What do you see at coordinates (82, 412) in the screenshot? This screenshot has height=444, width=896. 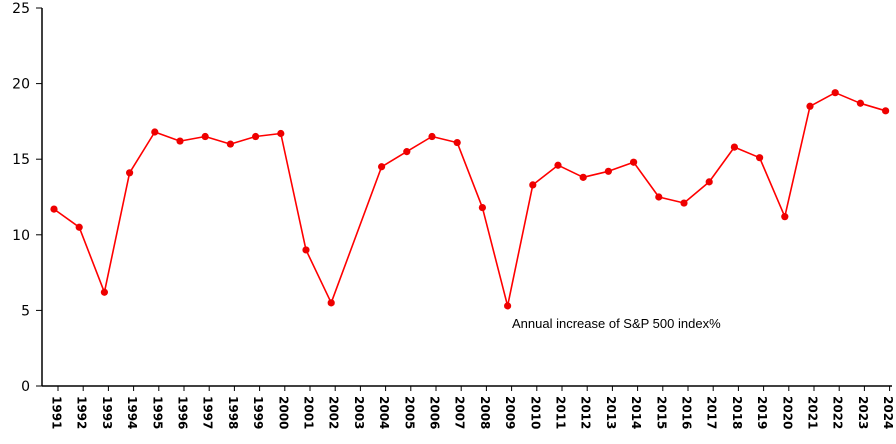 I see `x-tick-label: 1992` at bounding box center [82, 412].